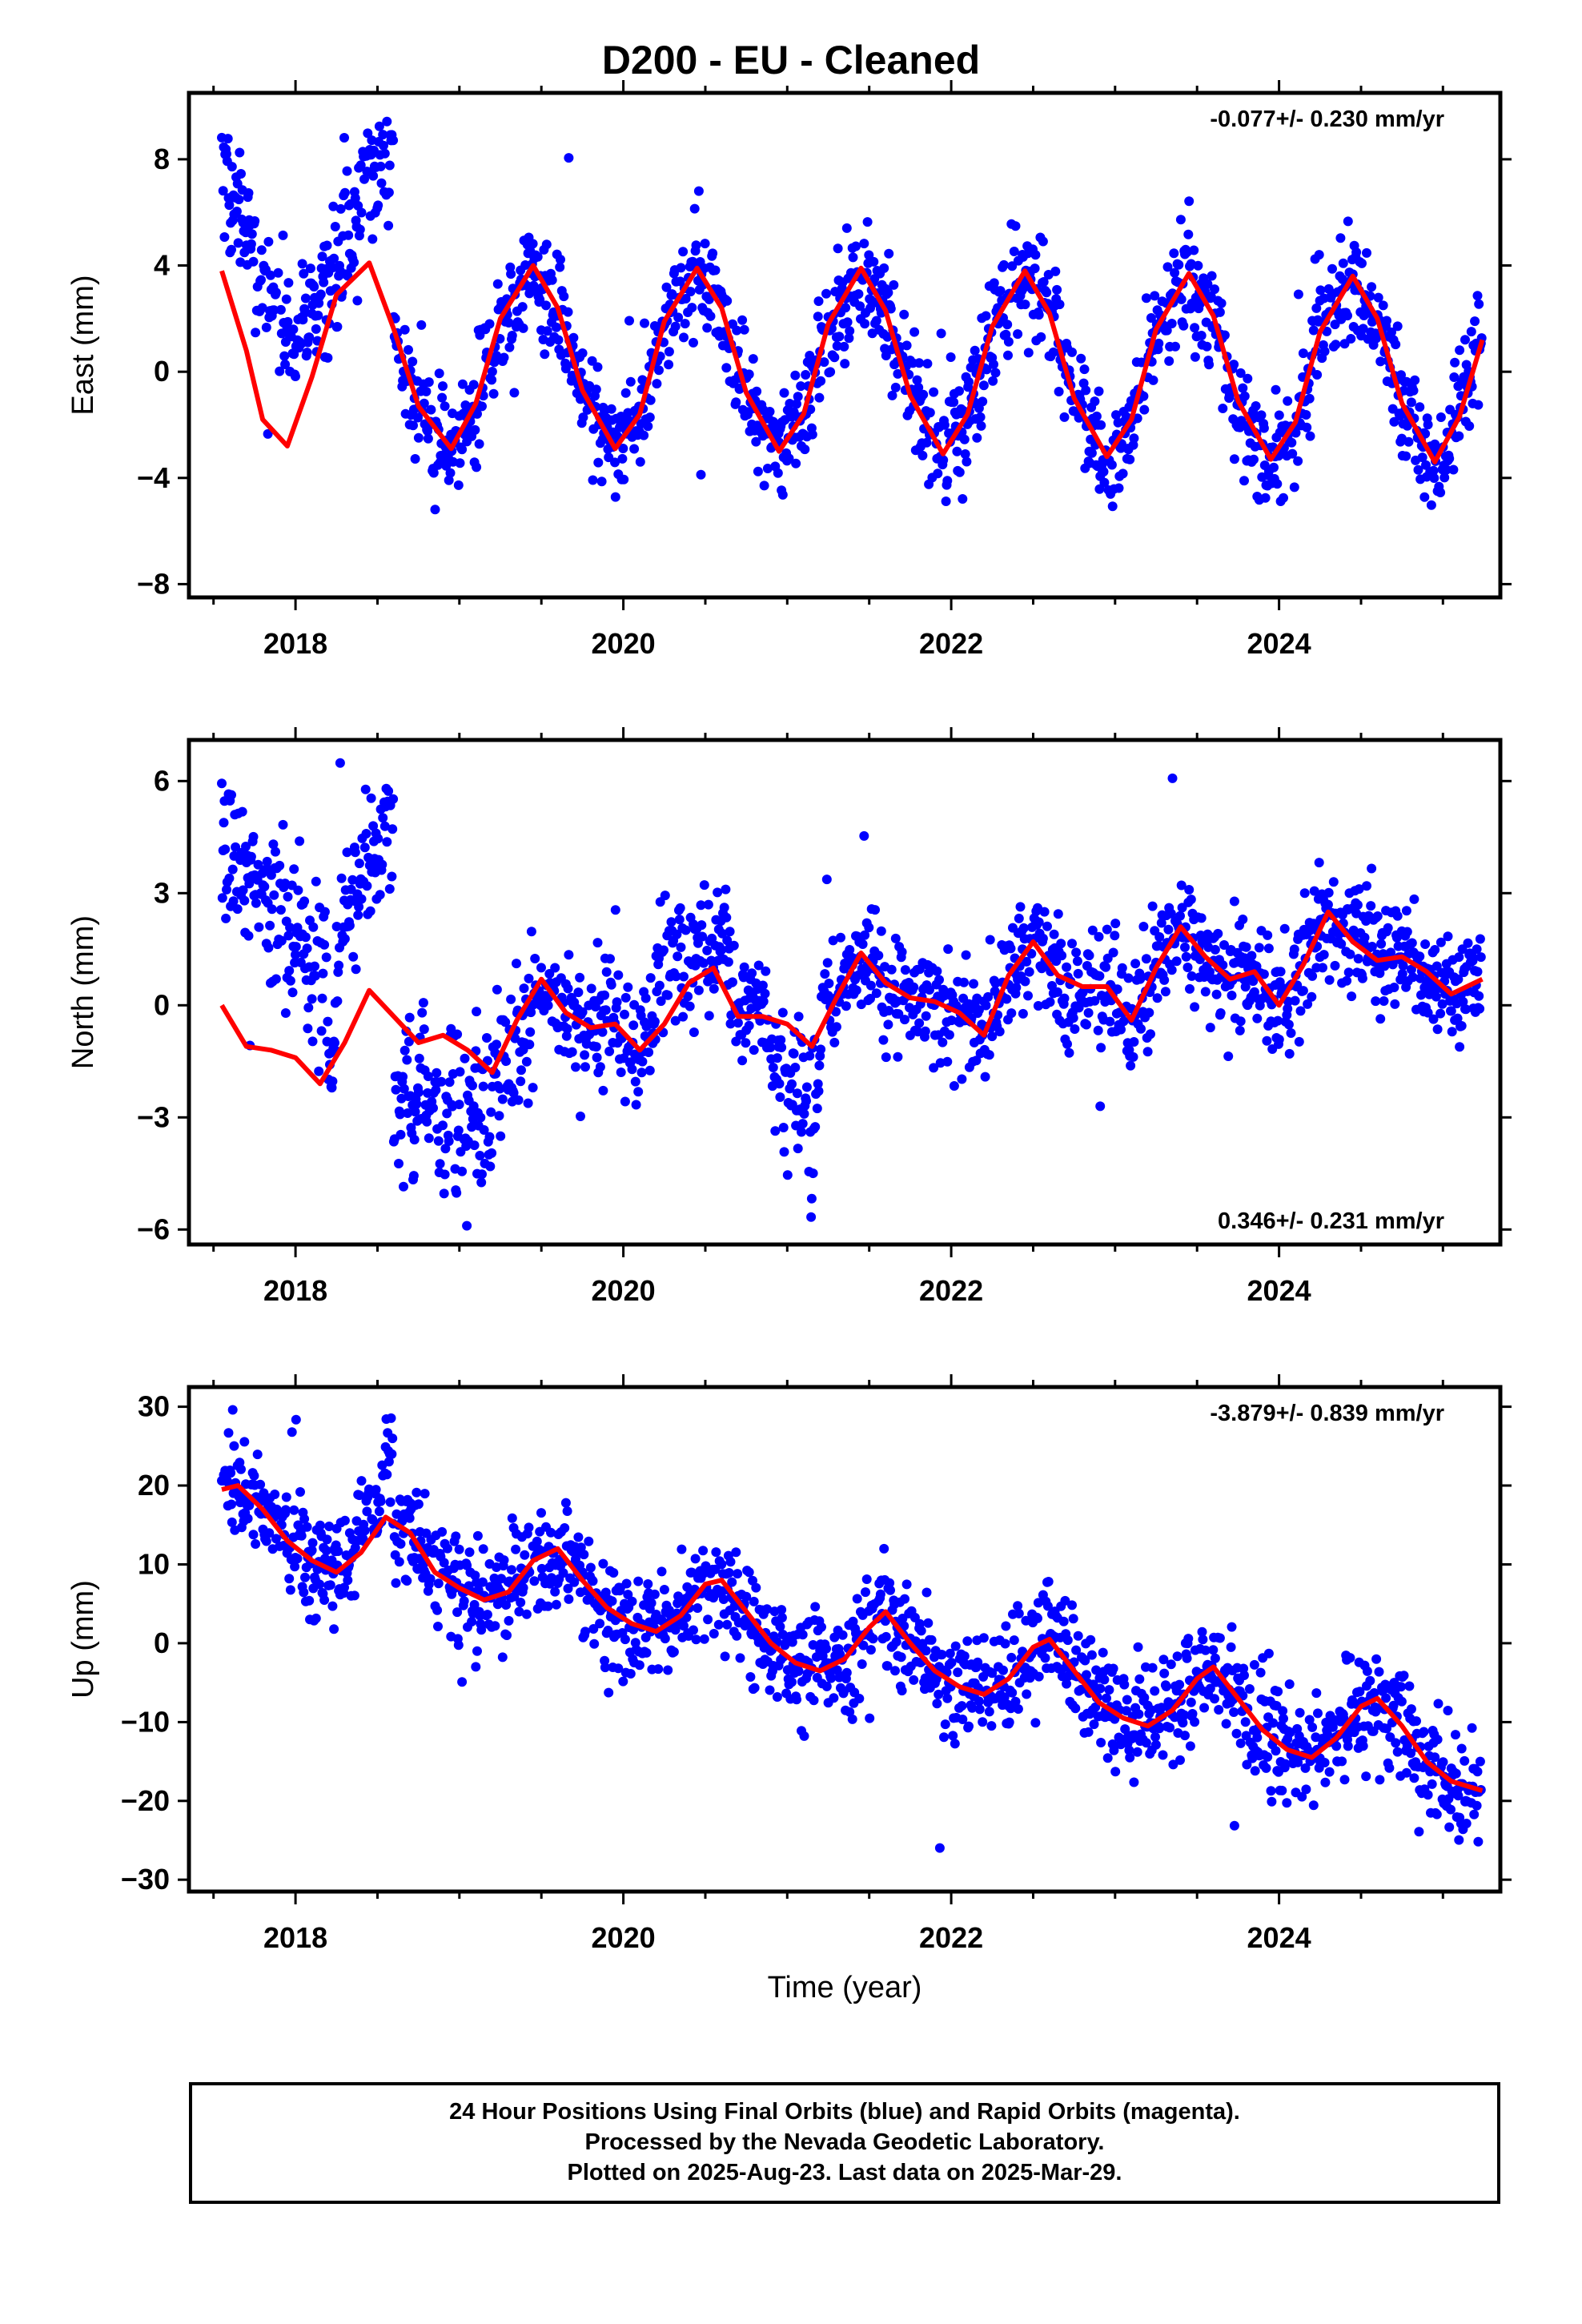 This screenshot has width=1582, height=2324. I want to click on y-axis-label-north: North (mm), so click(83, 992).